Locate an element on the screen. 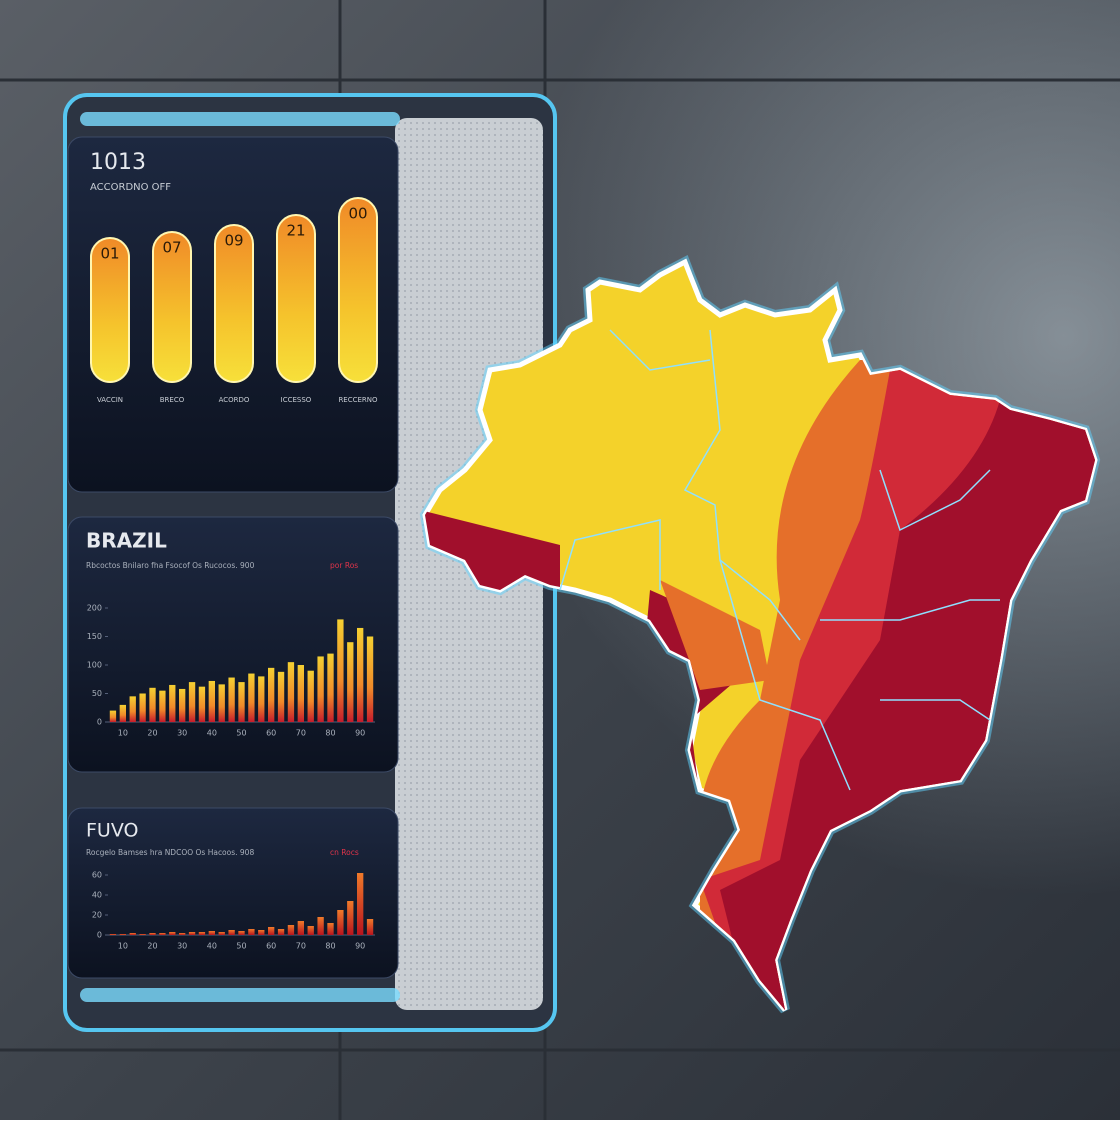 The height and width of the screenshot is (1124, 1120). x-tick-label: 80 is located at coordinates (330, 733).